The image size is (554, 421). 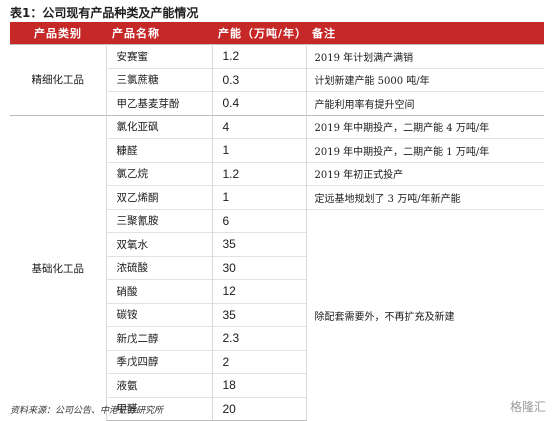 I want to click on table-row: 液氨 18, so click(x=277, y=385).